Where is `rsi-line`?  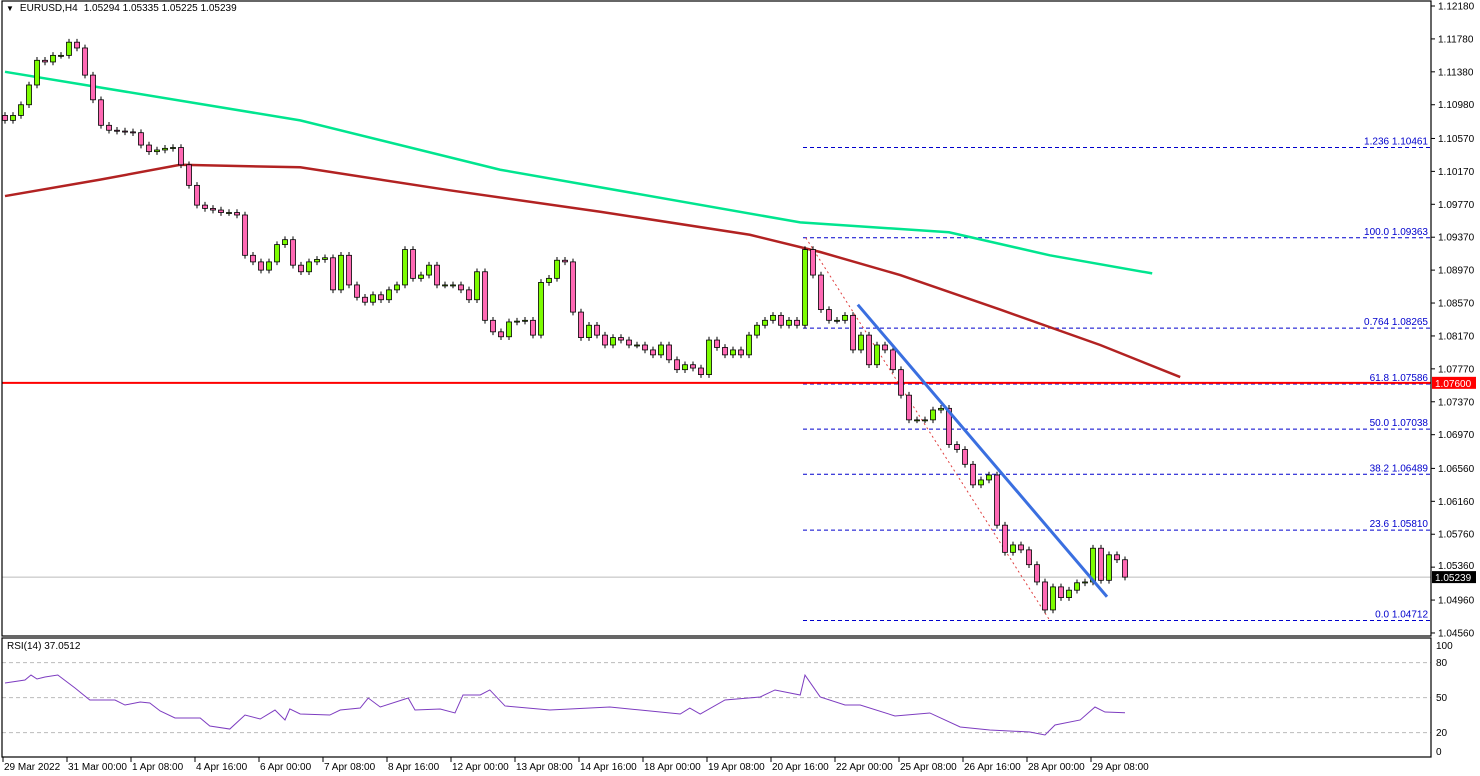 rsi-line is located at coordinates (565, 704).